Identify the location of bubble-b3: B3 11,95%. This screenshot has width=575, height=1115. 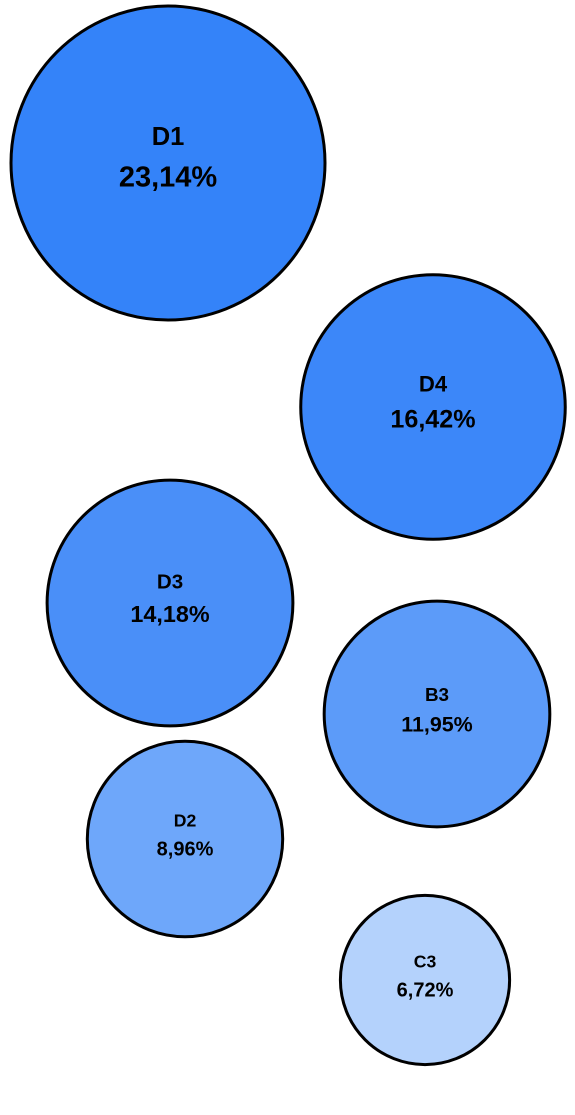
(437, 714).